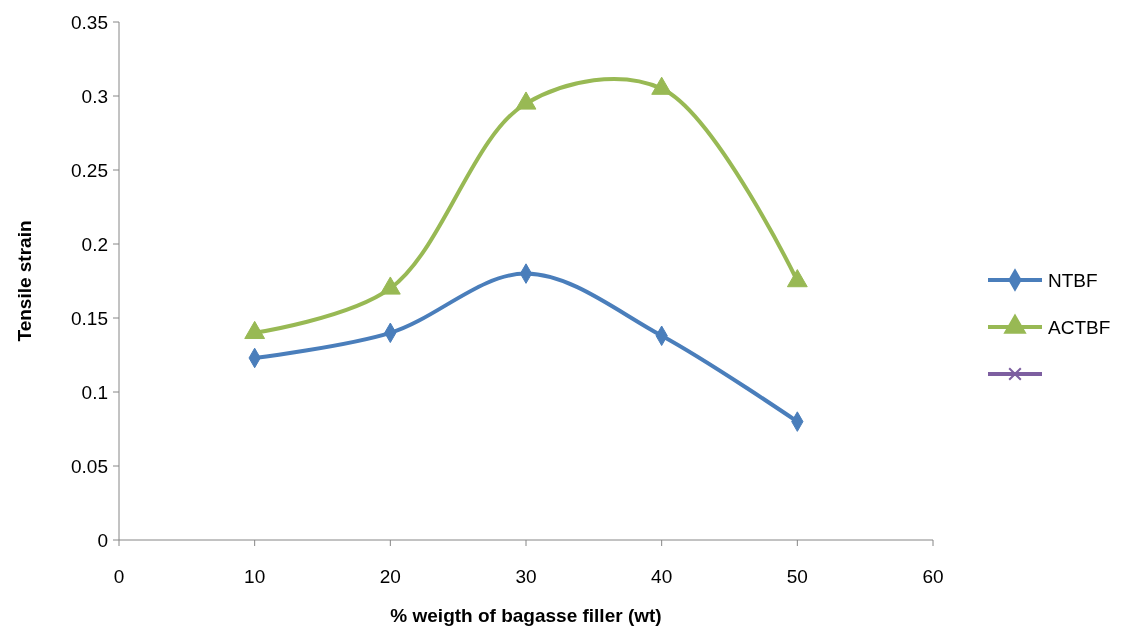 This screenshot has height=630, width=1122. I want to click on y-tick-label: 0.05, so click(89, 466).